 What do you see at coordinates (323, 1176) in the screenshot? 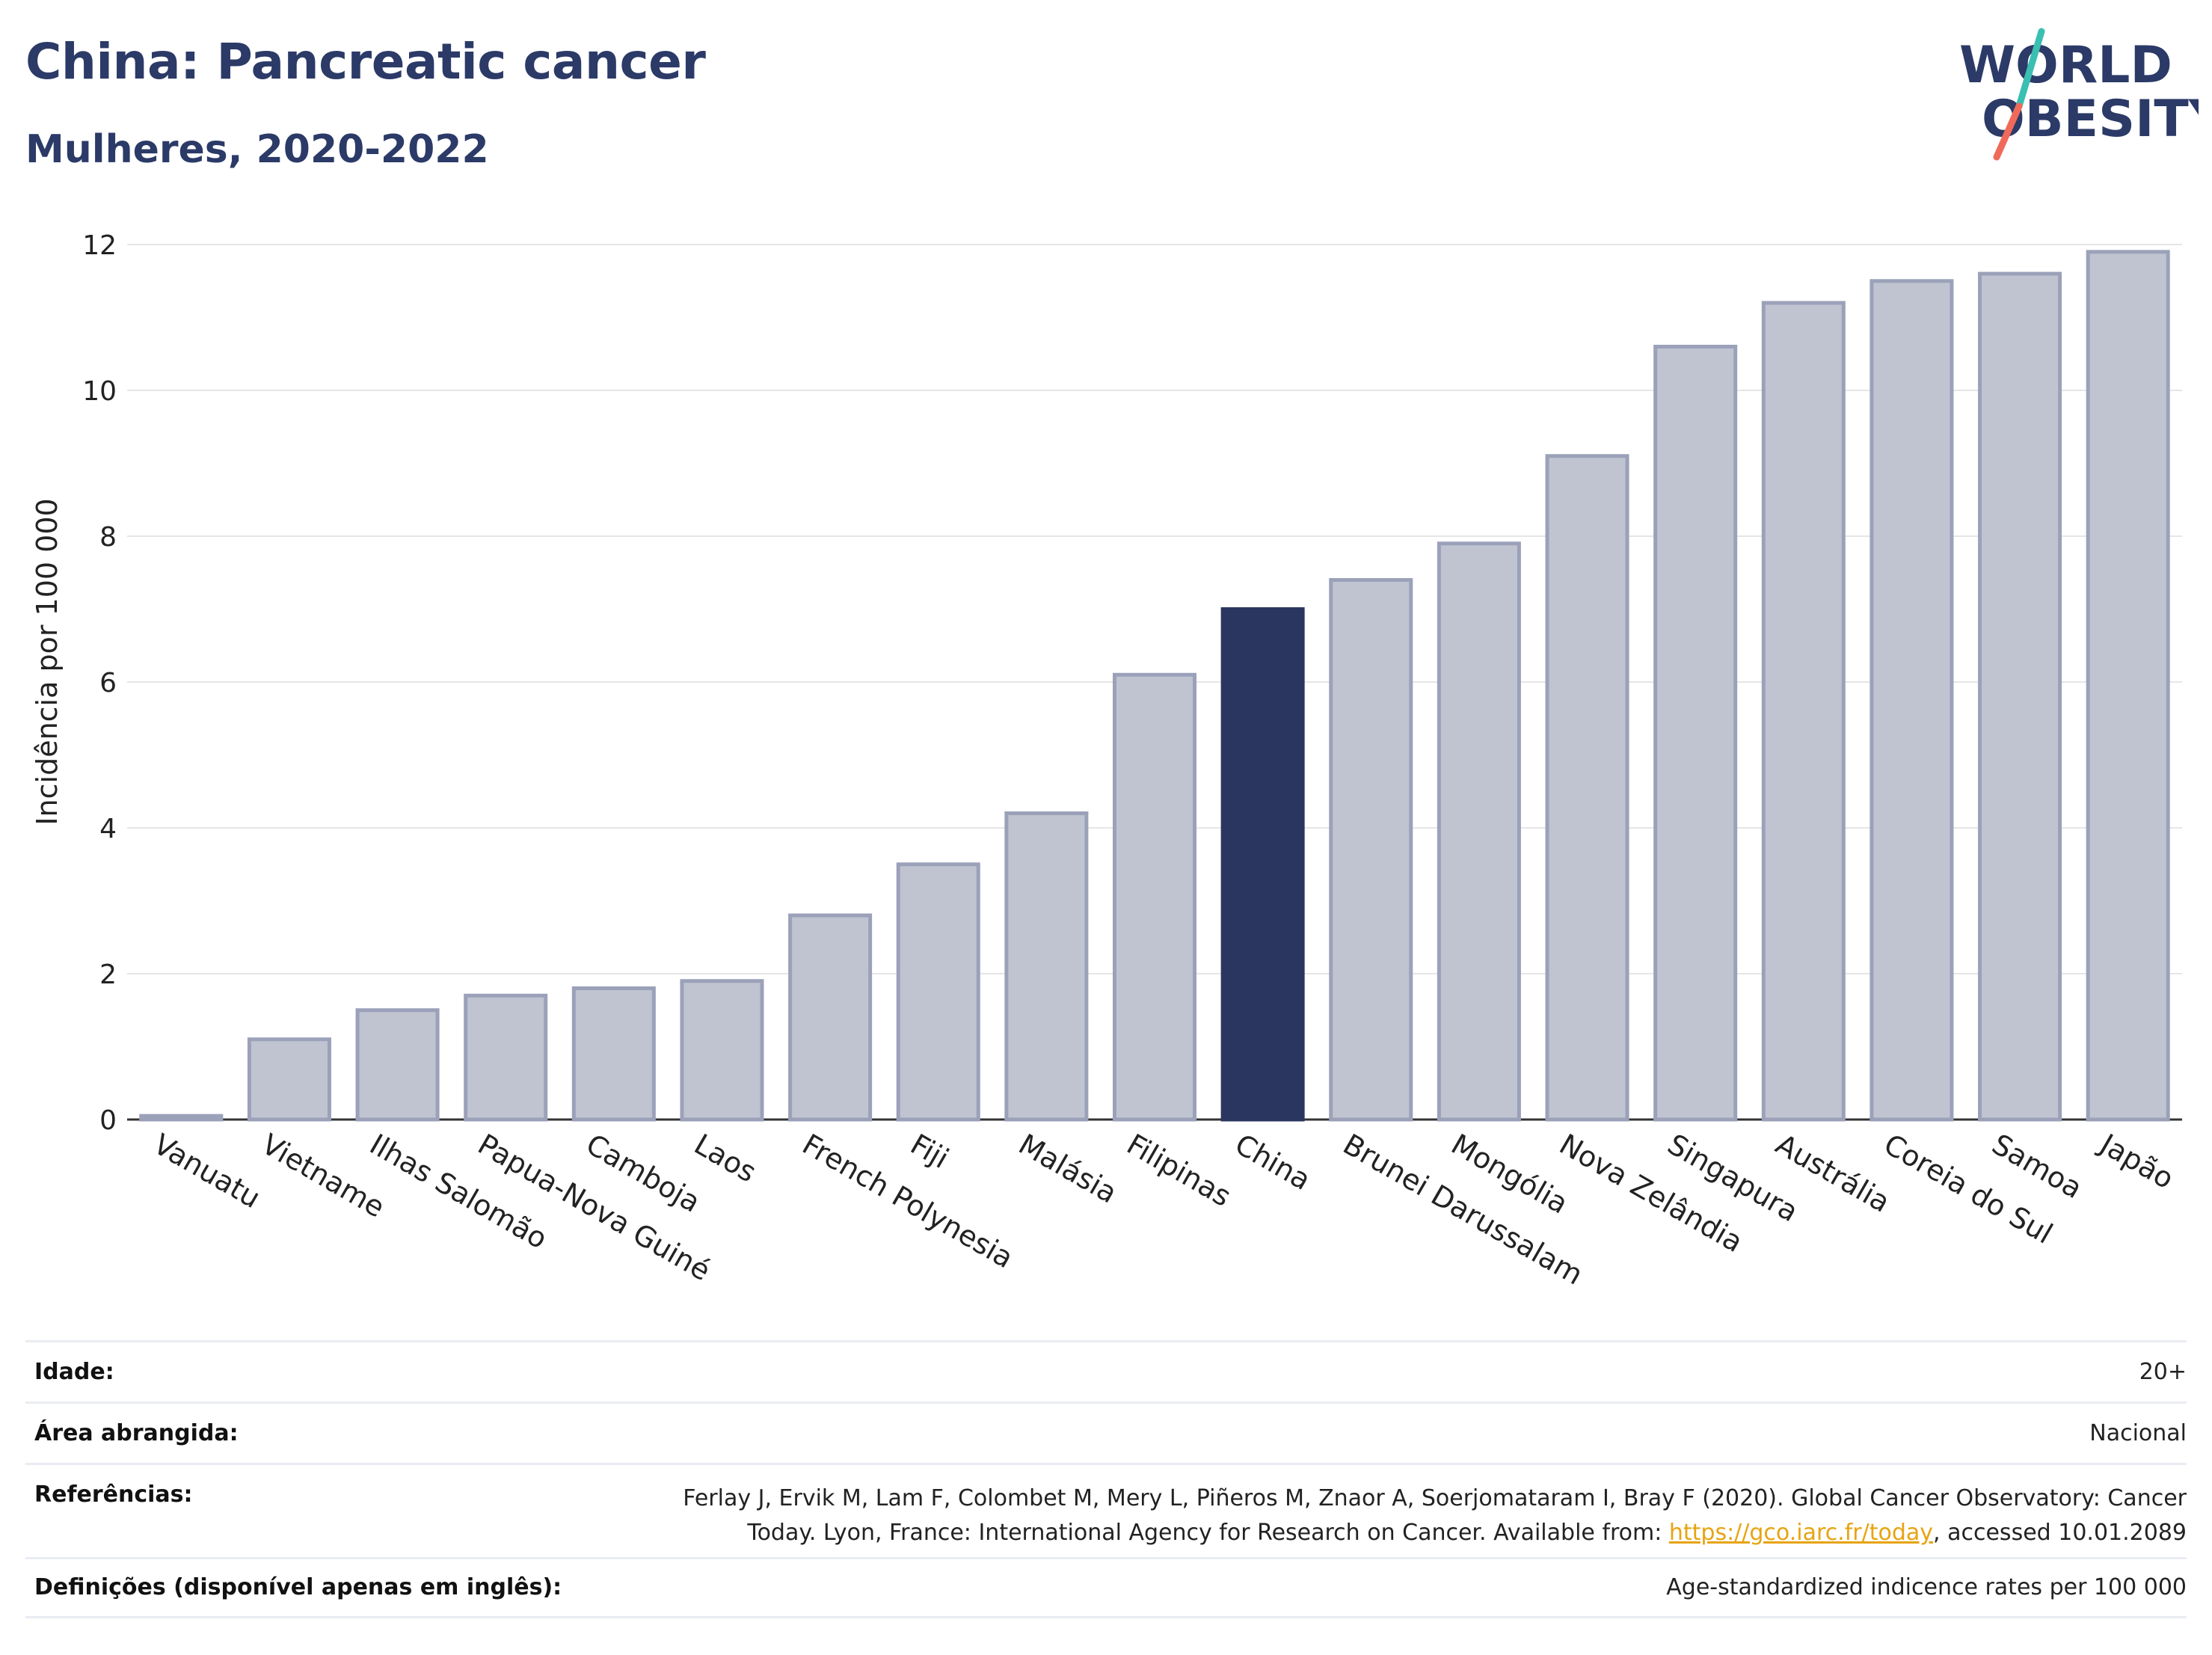
I see `x-tick-label: Vietname` at bounding box center [323, 1176].